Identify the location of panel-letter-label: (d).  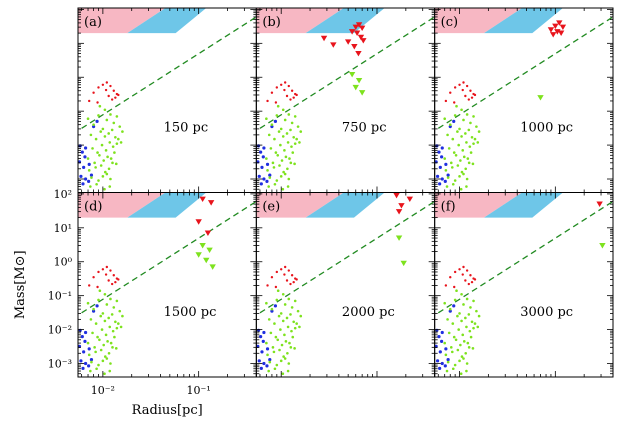
(93, 207).